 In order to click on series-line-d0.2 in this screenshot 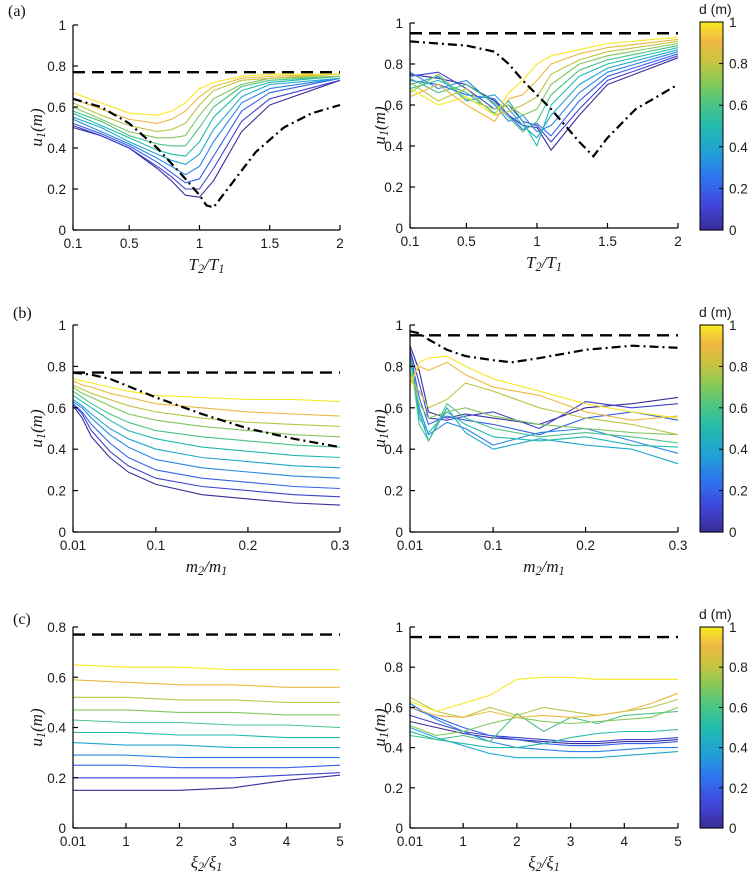, I will do `click(206, 130)`.